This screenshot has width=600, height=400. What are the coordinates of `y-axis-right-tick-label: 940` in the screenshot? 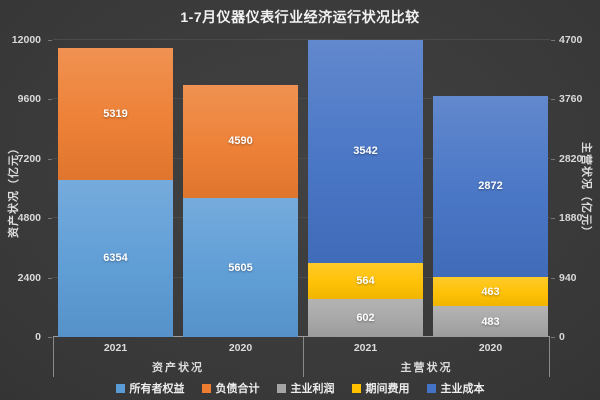 It's located at (568, 277).